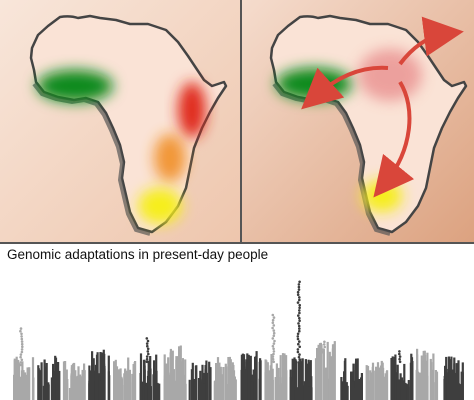 This screenshot has width=474, height=400. What do you see at coordinates (192, 110) in the screenshot?
I see `red-region` at bounding box center [192, 110].